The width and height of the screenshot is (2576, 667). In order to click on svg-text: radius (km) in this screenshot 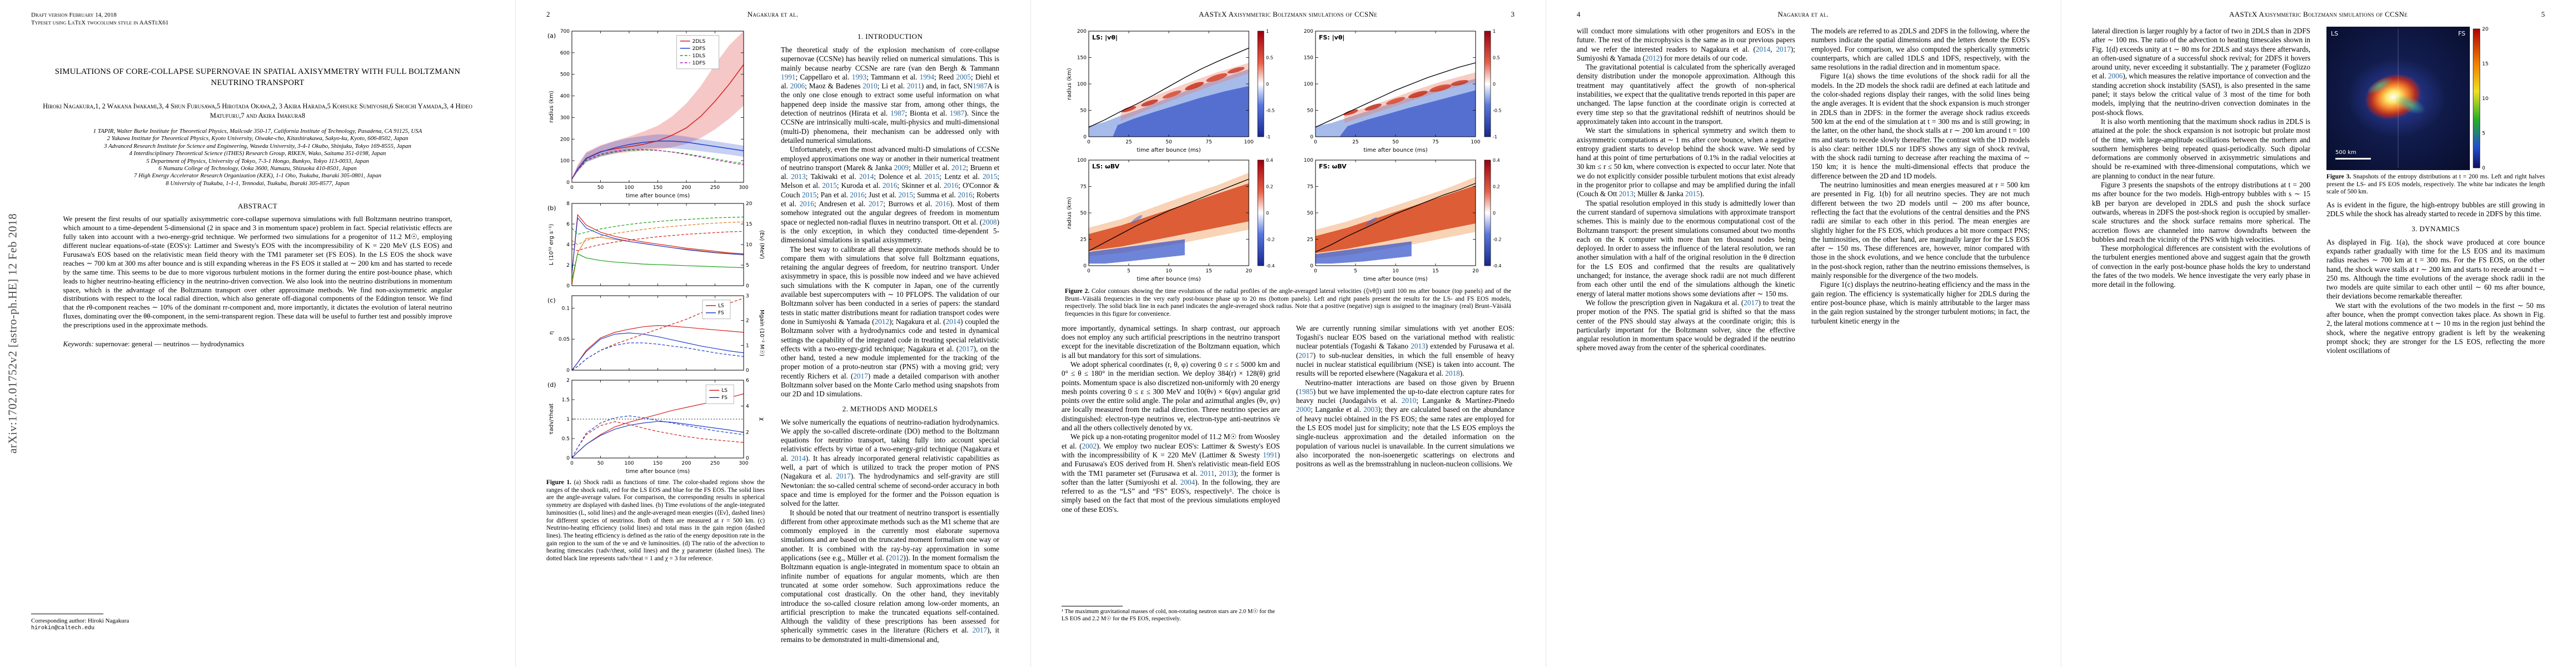, I will do `click(1070, 213)`.